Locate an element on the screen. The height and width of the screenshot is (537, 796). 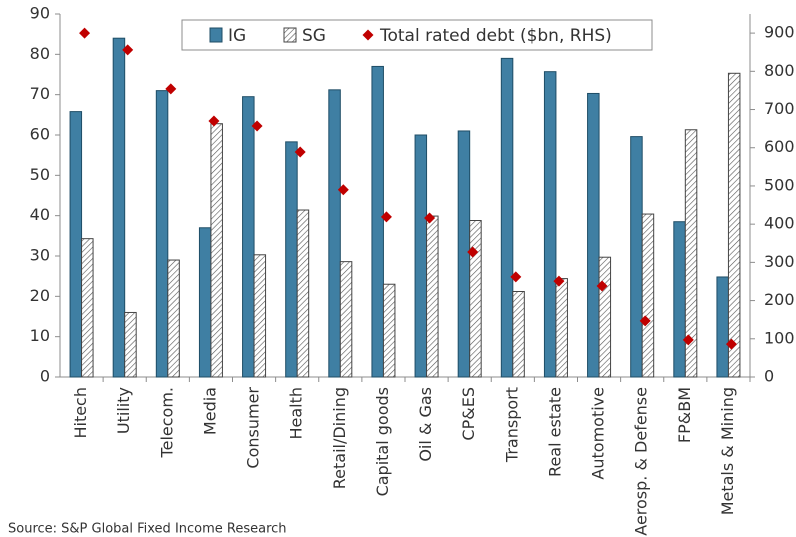
y2-tick-label: 200 is located at coordinates (779, 299).